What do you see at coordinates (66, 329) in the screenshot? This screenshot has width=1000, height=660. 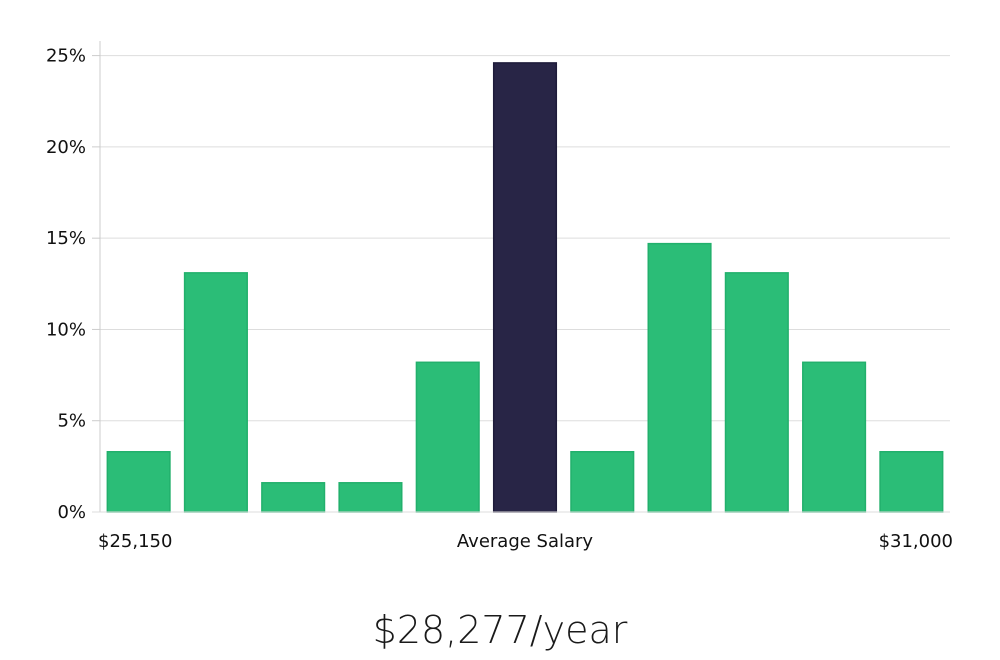 I see `y-tick-label: 10%` at bounding box center [66, 329].